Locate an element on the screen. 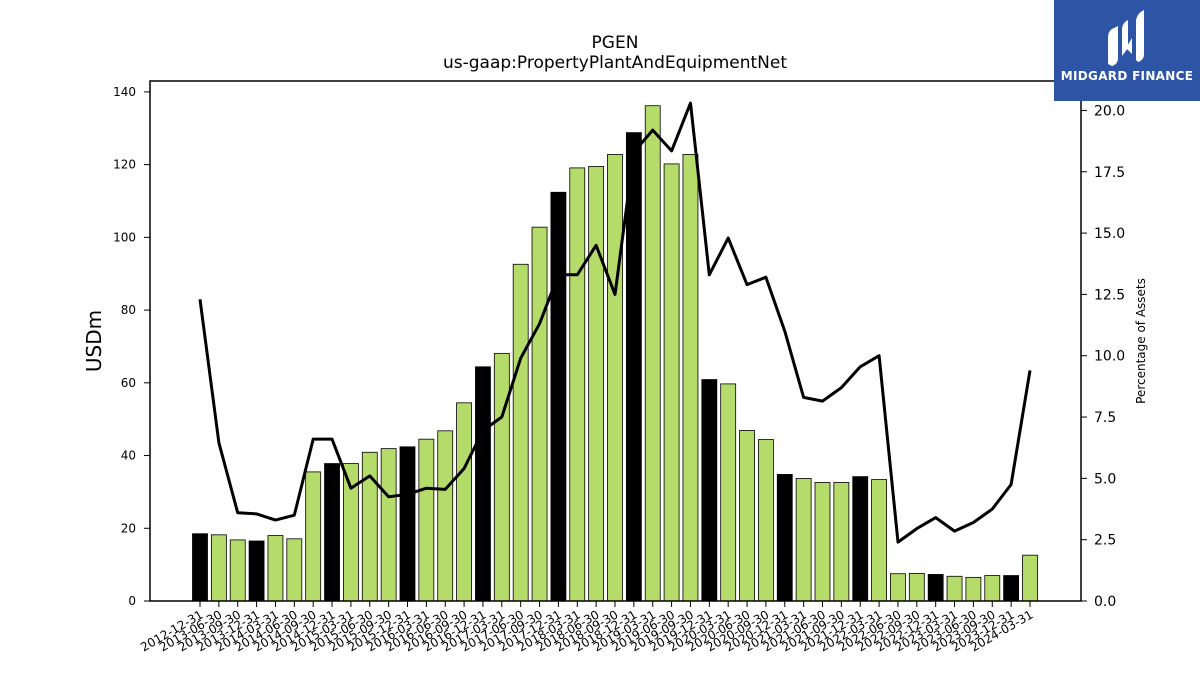 The height and width of the screenshot is (675, 1200). midgard-finance-logo: MIDGARD FINANCE is located at coordinates (1127, 50).